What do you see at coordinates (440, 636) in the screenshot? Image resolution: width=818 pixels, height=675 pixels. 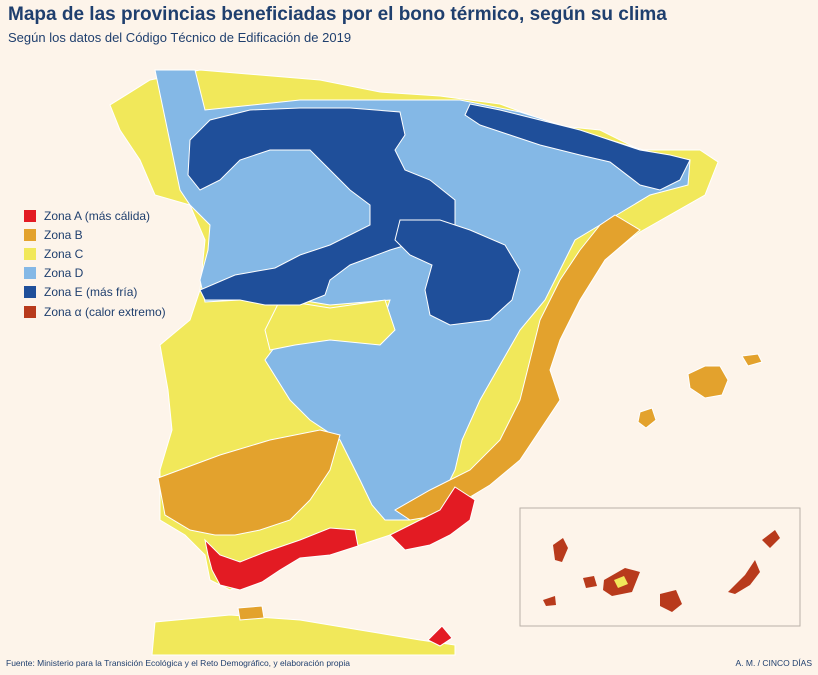 I see `melilla-zone-a` at bounding box center [440, 636].